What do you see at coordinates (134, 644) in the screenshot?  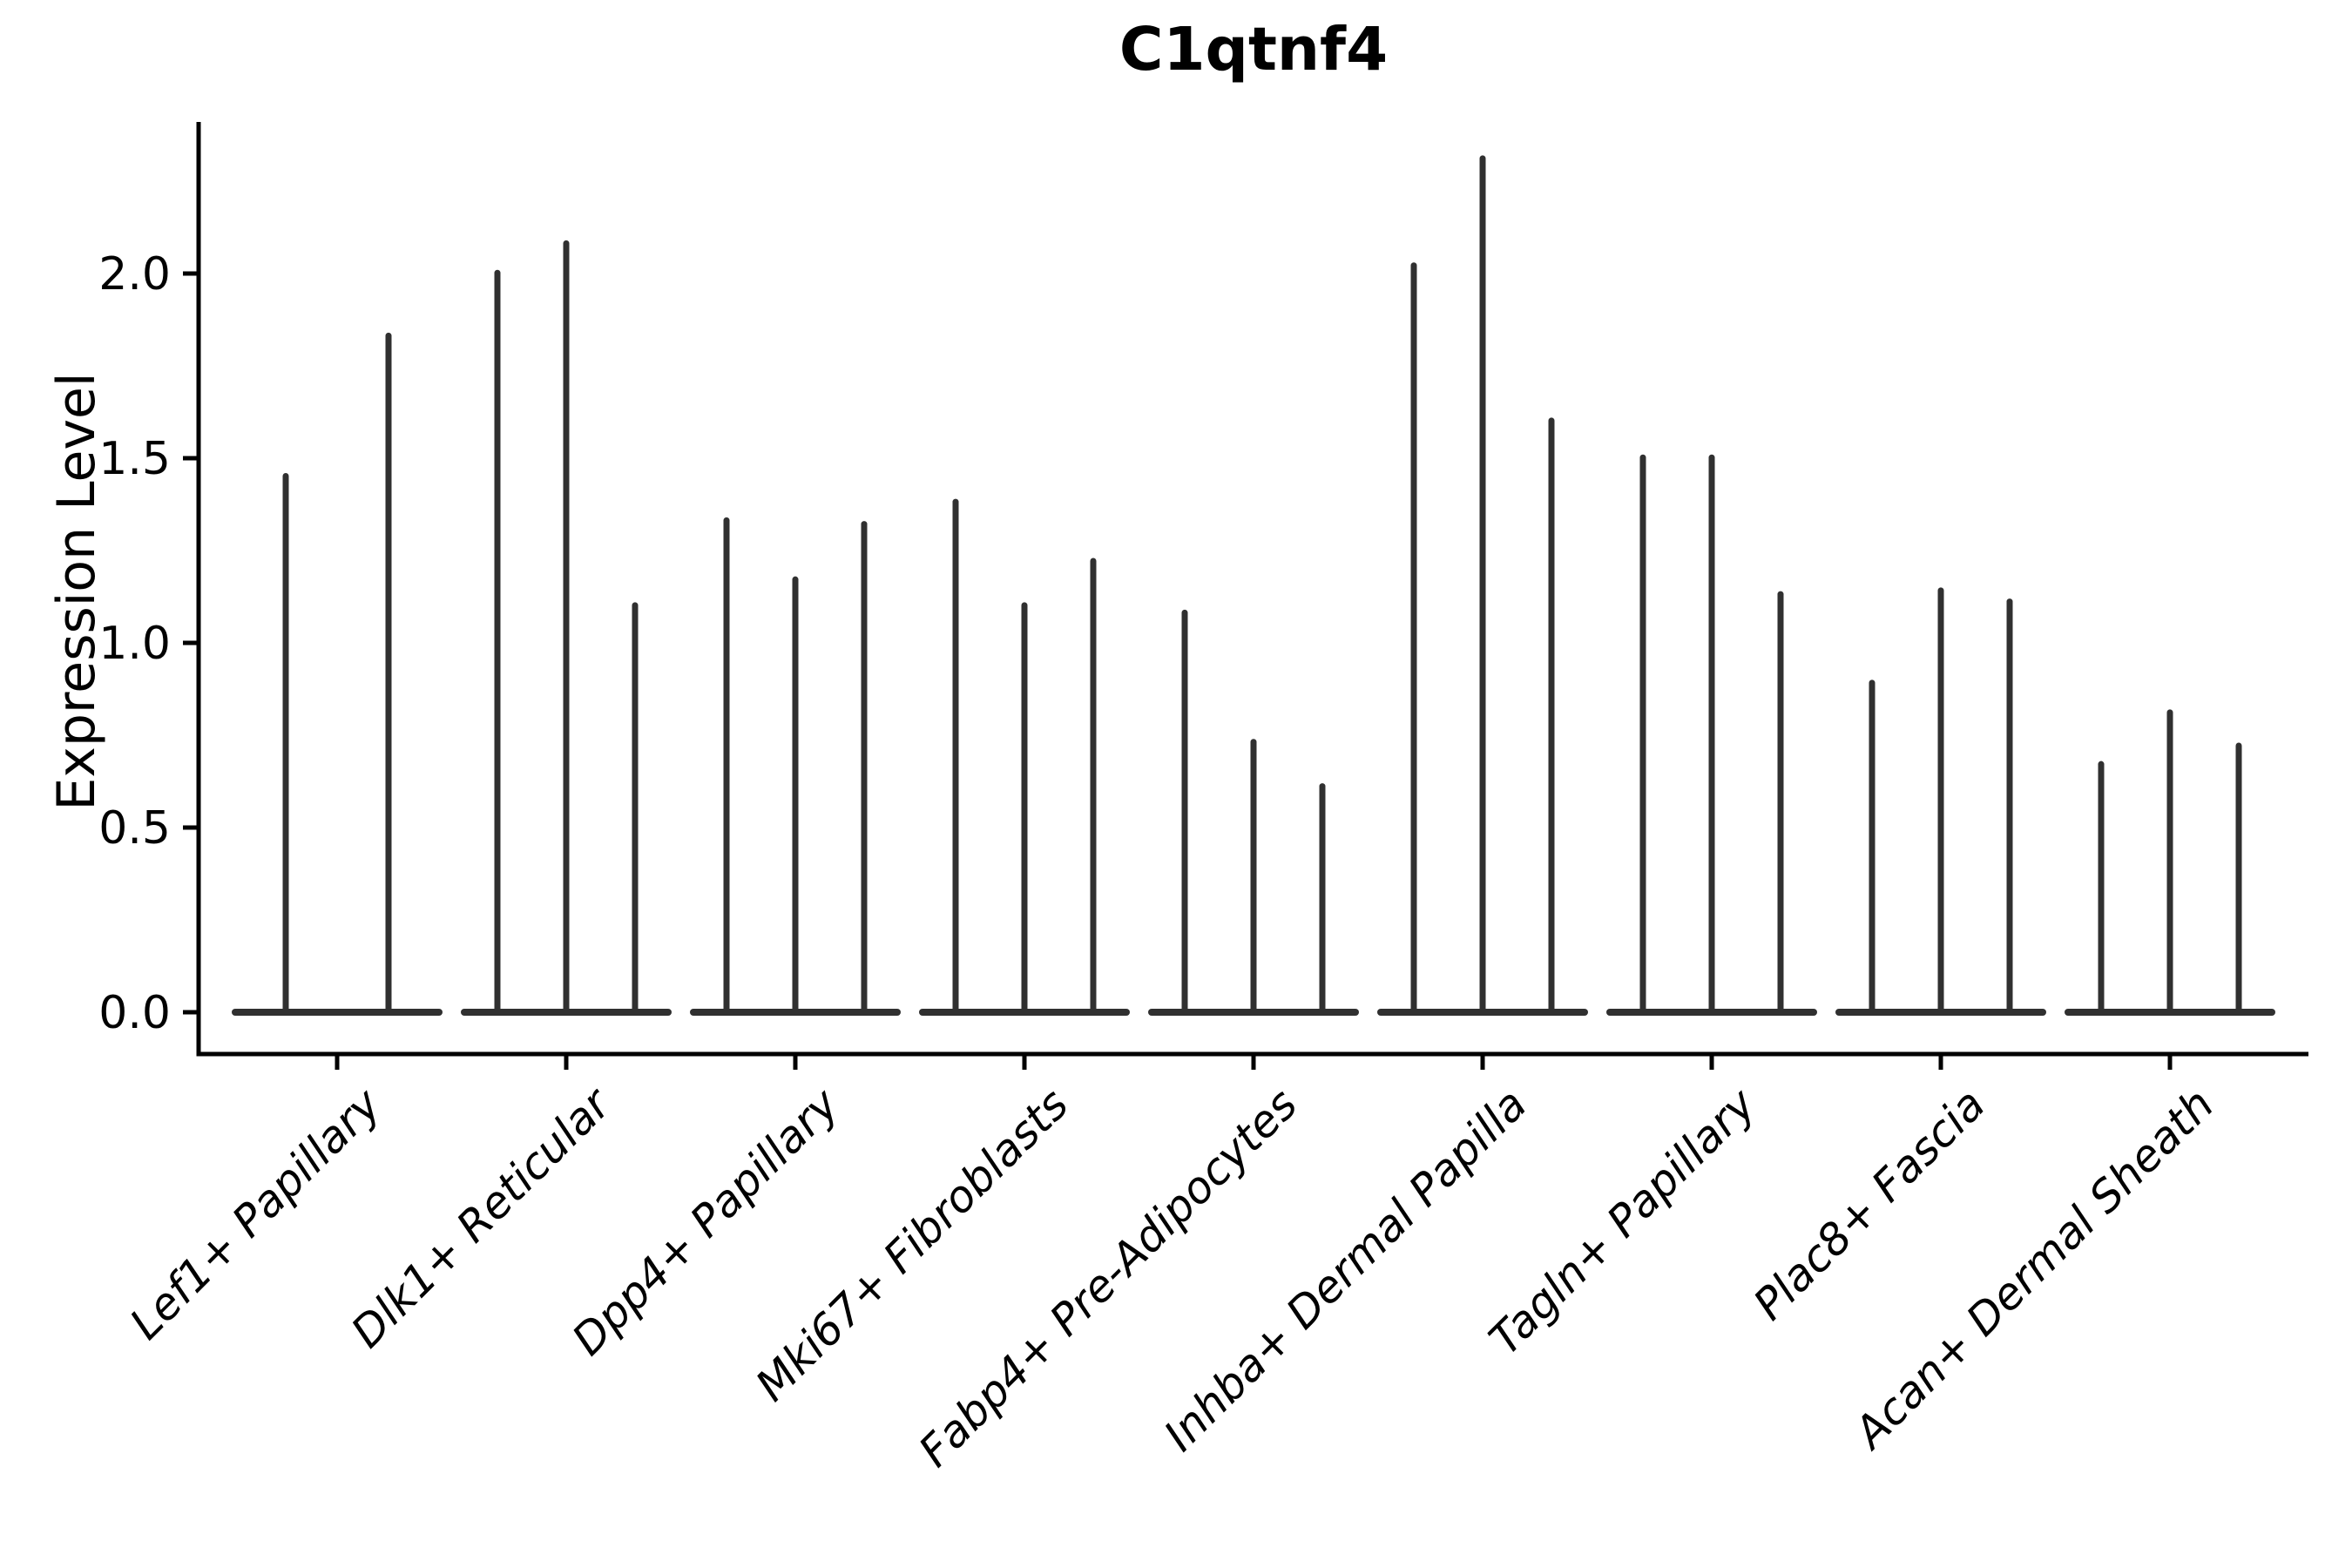 I see `y-tick-label: 1.0` at bounding box center [134, 644].